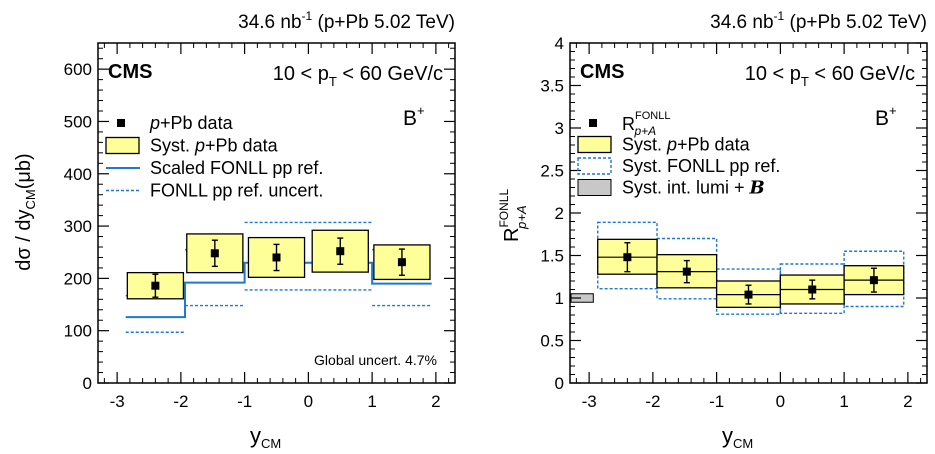  What do you see at coordinates (552, 256) in the screenshot?
I see `y-tick-label: 1.5` at bounding box center [552, 256].